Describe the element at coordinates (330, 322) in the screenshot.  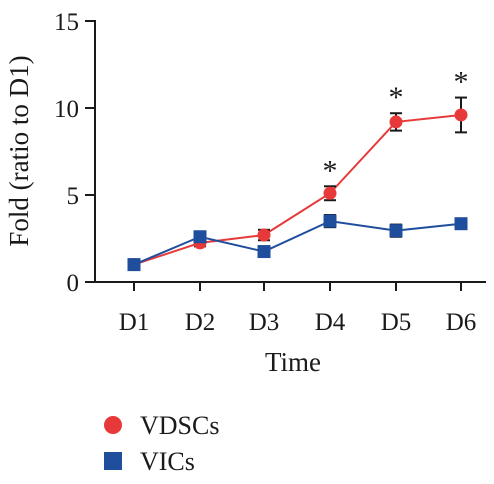
I see `x-tick-label: D4` at that location.